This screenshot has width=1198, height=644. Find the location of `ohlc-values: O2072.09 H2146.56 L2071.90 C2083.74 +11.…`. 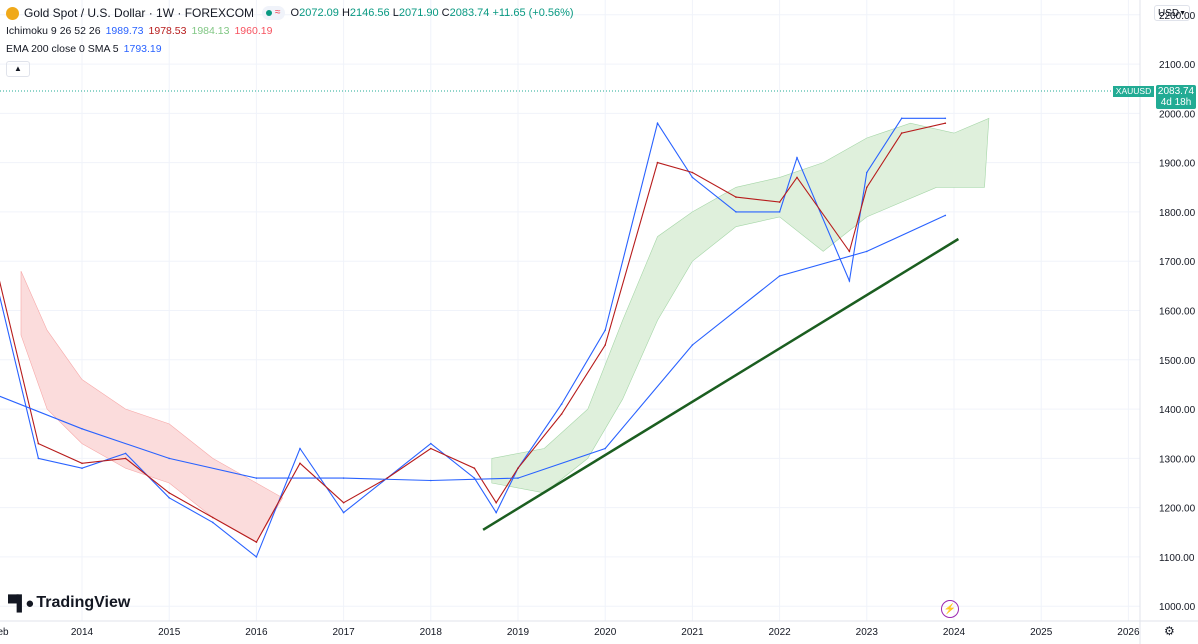

ohlc-values: O2072.09 H2146.56 L2071.90 C2083.74 +11.… is located at coordinates (432, 13).